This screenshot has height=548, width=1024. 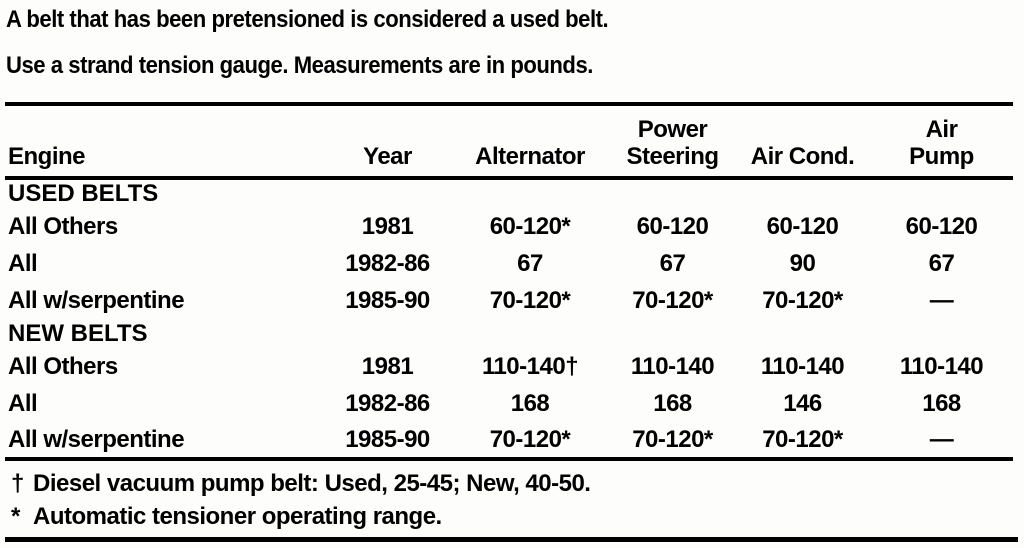 What do you see at coordinates (530, 226) in the screenshot?
I see `cell-alternator: 60-120*` at bounding box center [530, 226].